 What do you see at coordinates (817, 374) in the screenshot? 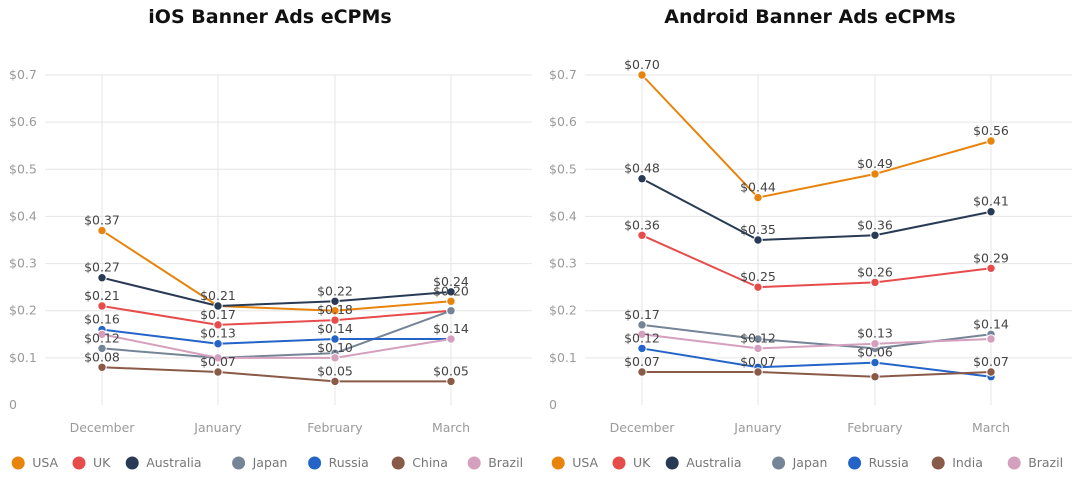
I see `series-line-india` at bounding box center [817, 374].